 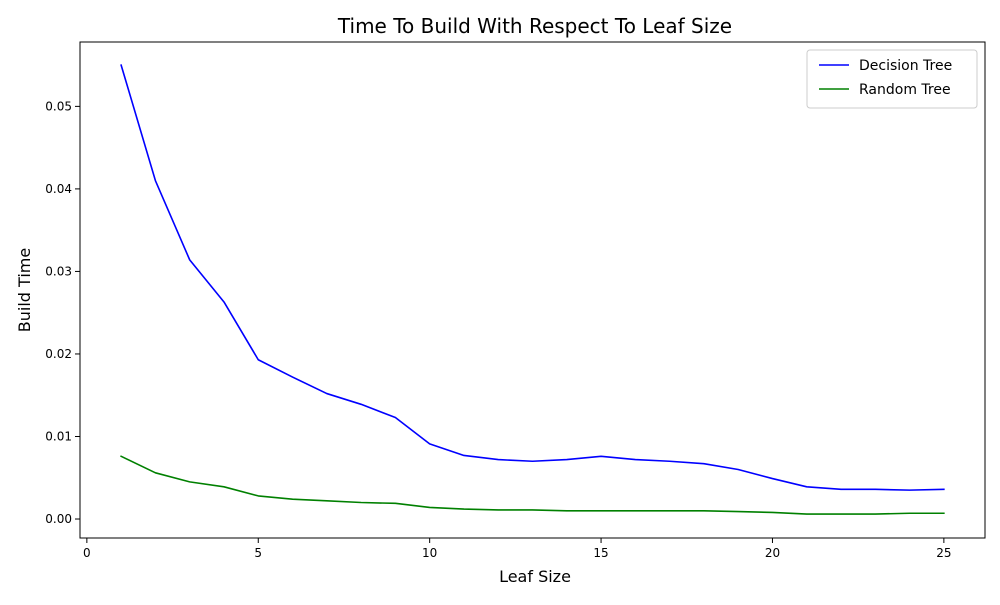 What do you see at coordinates (58, 354) in the screenshot?
I see `y-tick-label: 0.02` at bounding box center [58, 354].